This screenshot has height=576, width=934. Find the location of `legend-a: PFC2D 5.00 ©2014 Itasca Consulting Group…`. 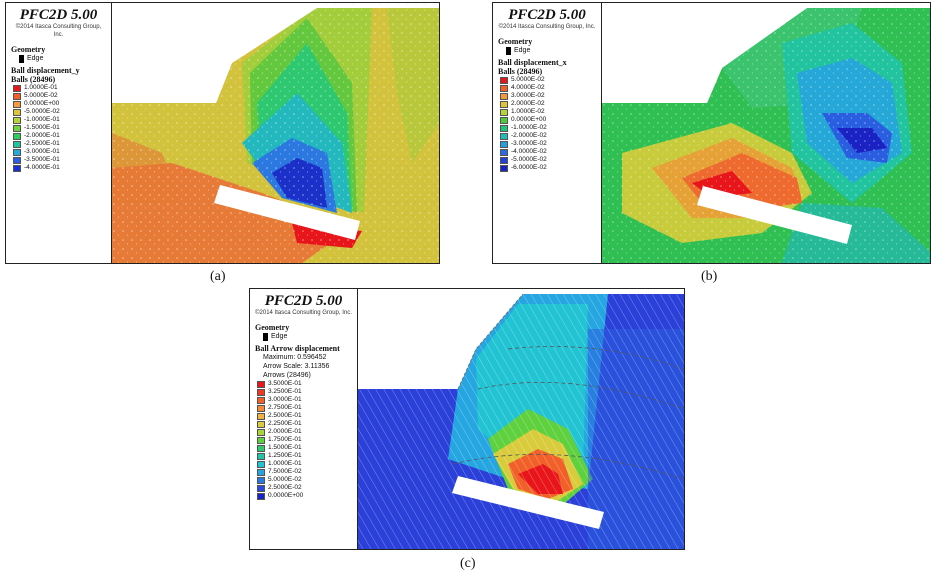

legend-a: PFC2D 5.00 ©2014 Itasca Consulting Group… is located at coordinates (59, 133).